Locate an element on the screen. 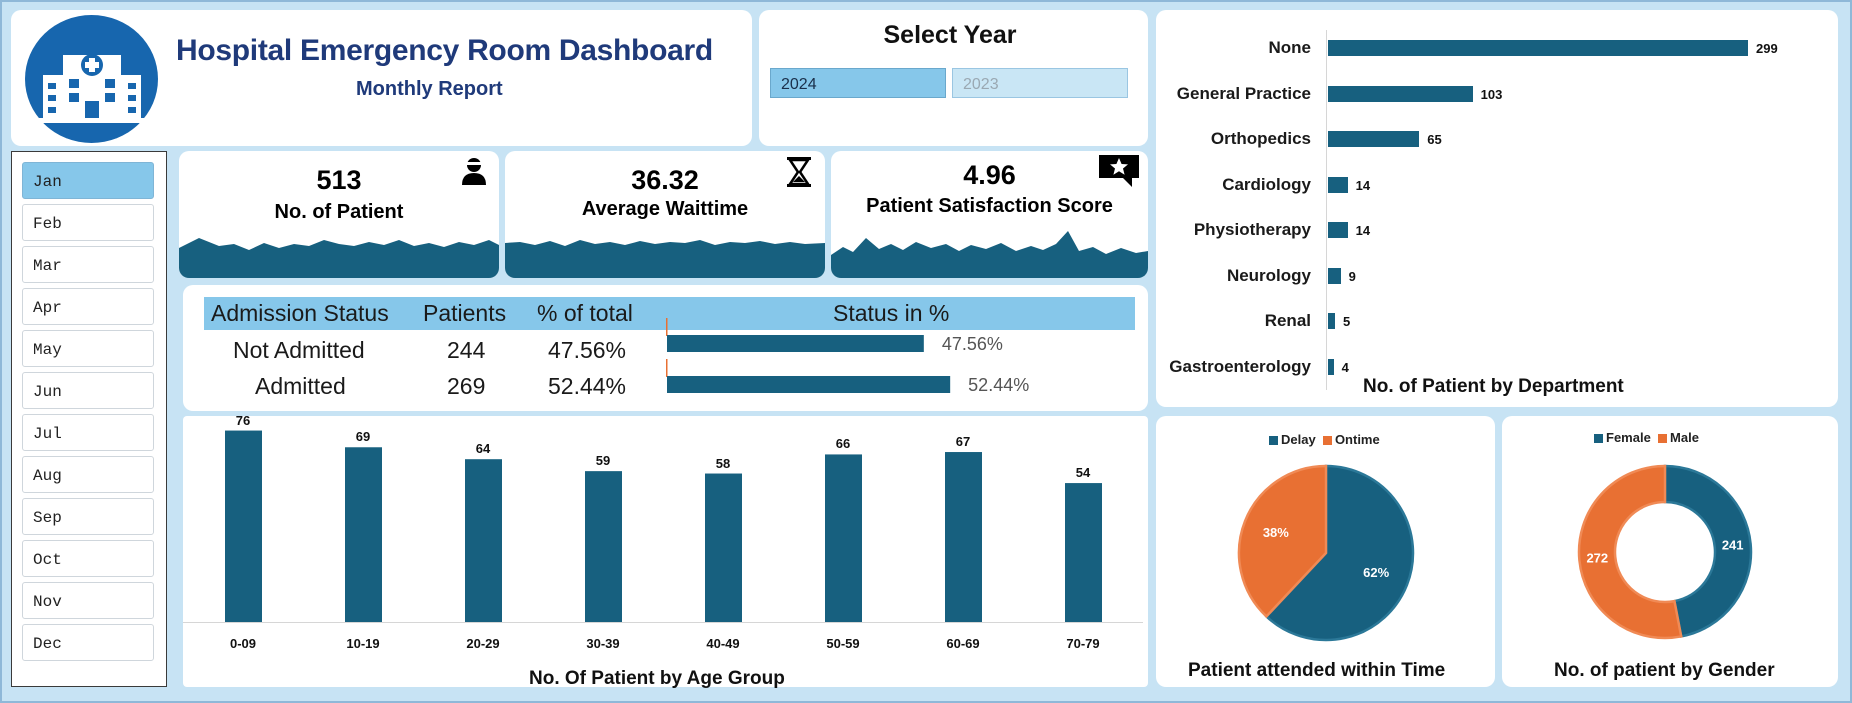  row-status: Not Admitted is located at coordinates (299, 350).